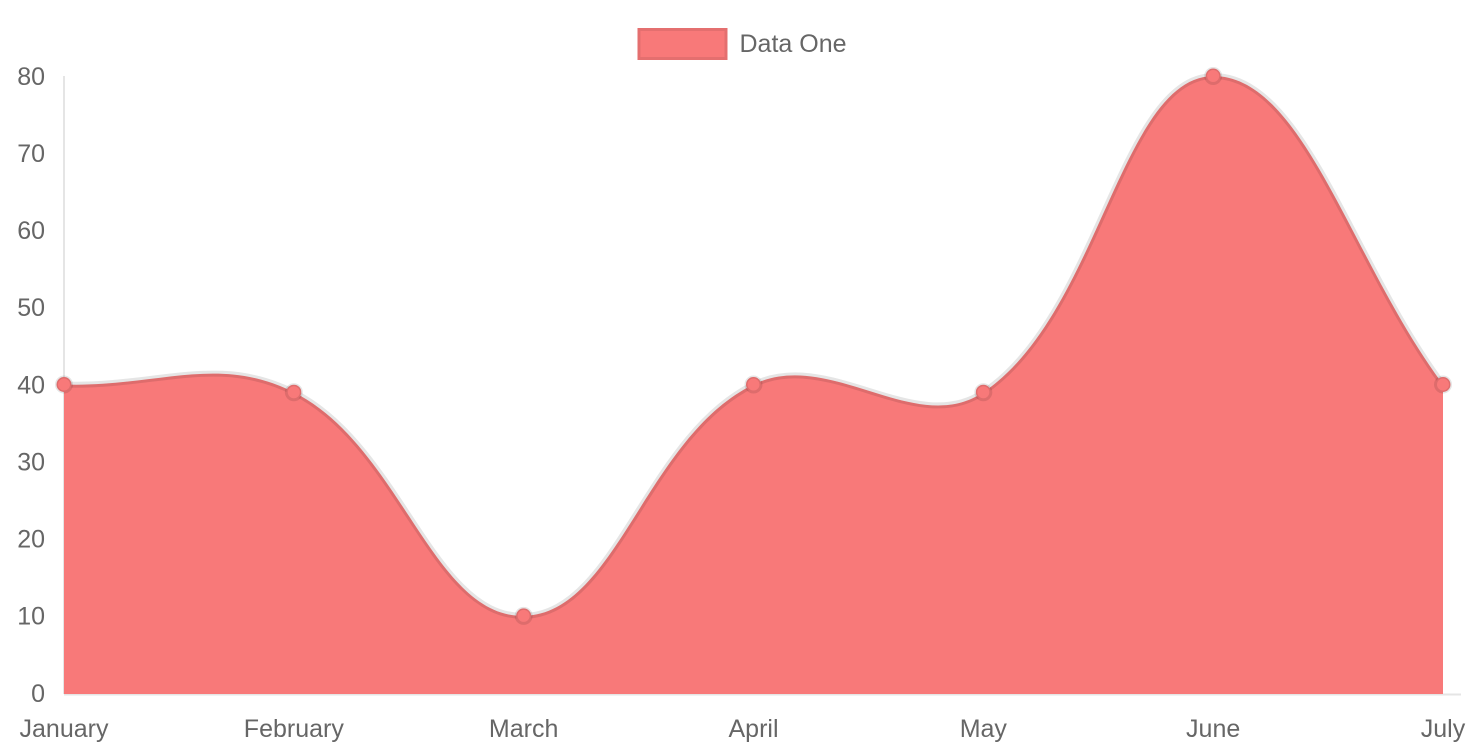  I want to click on data-point-july, so click(1443, 384).